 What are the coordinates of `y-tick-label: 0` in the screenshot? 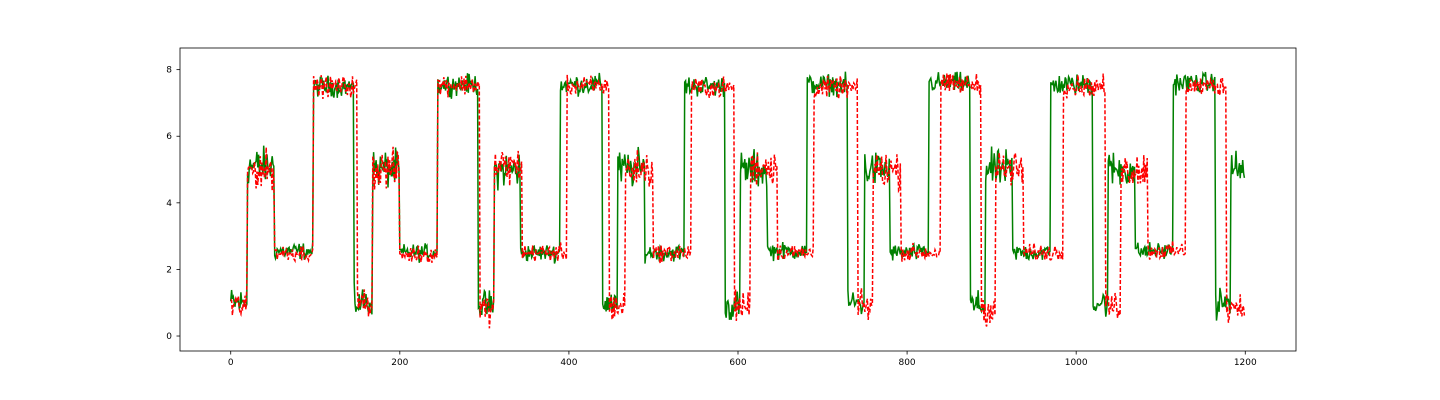 It's located at (169, 337).